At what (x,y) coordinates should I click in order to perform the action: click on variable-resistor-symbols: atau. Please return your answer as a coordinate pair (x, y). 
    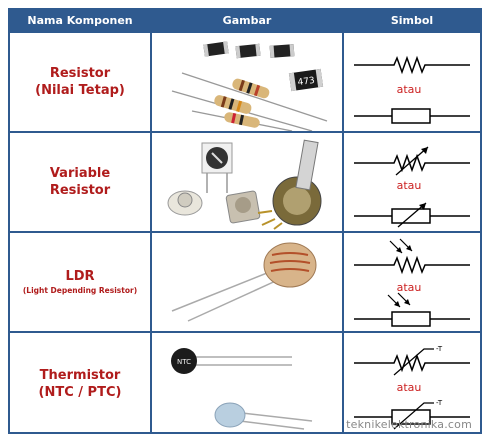
    Looking at the image, I should click on (412, 187).